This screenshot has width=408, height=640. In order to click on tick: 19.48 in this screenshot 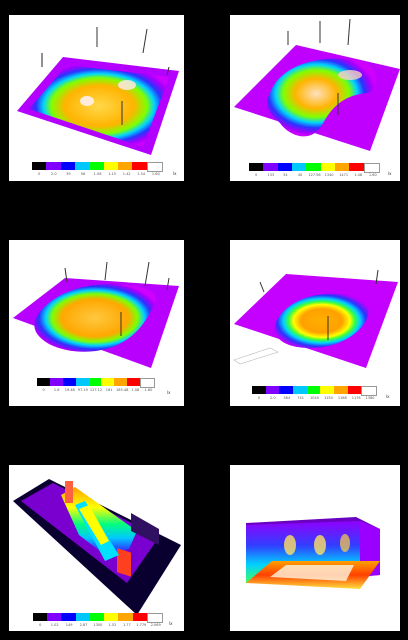, I will do `click(69, 390)`.